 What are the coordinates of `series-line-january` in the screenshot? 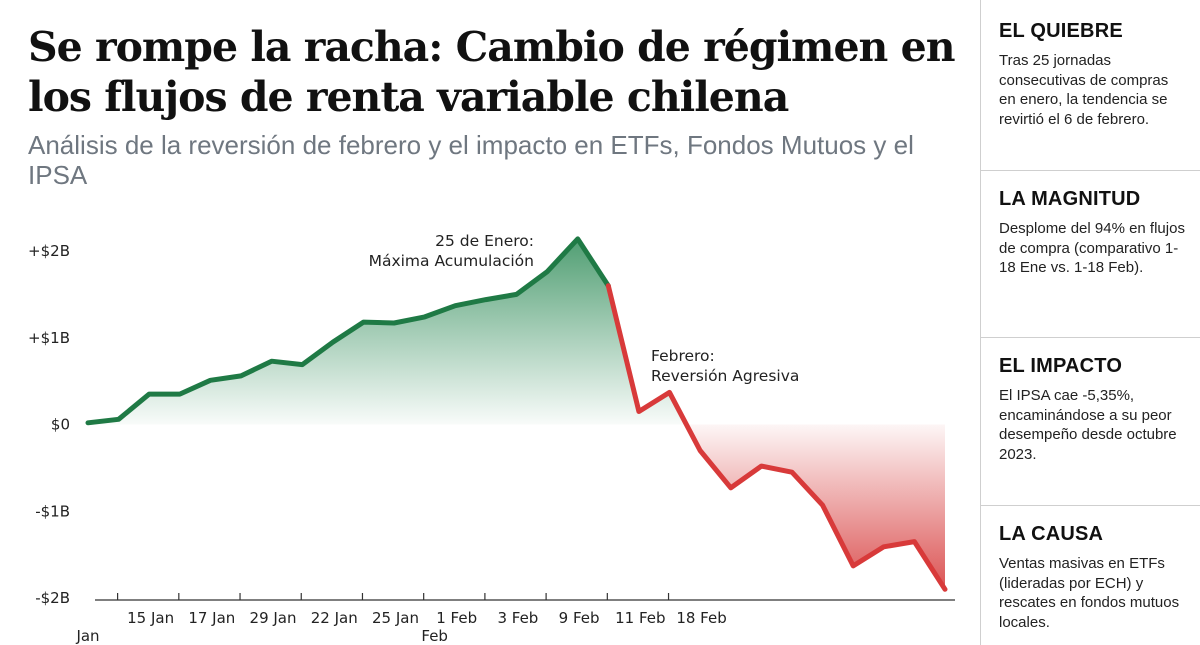 It's located at (348, 331).